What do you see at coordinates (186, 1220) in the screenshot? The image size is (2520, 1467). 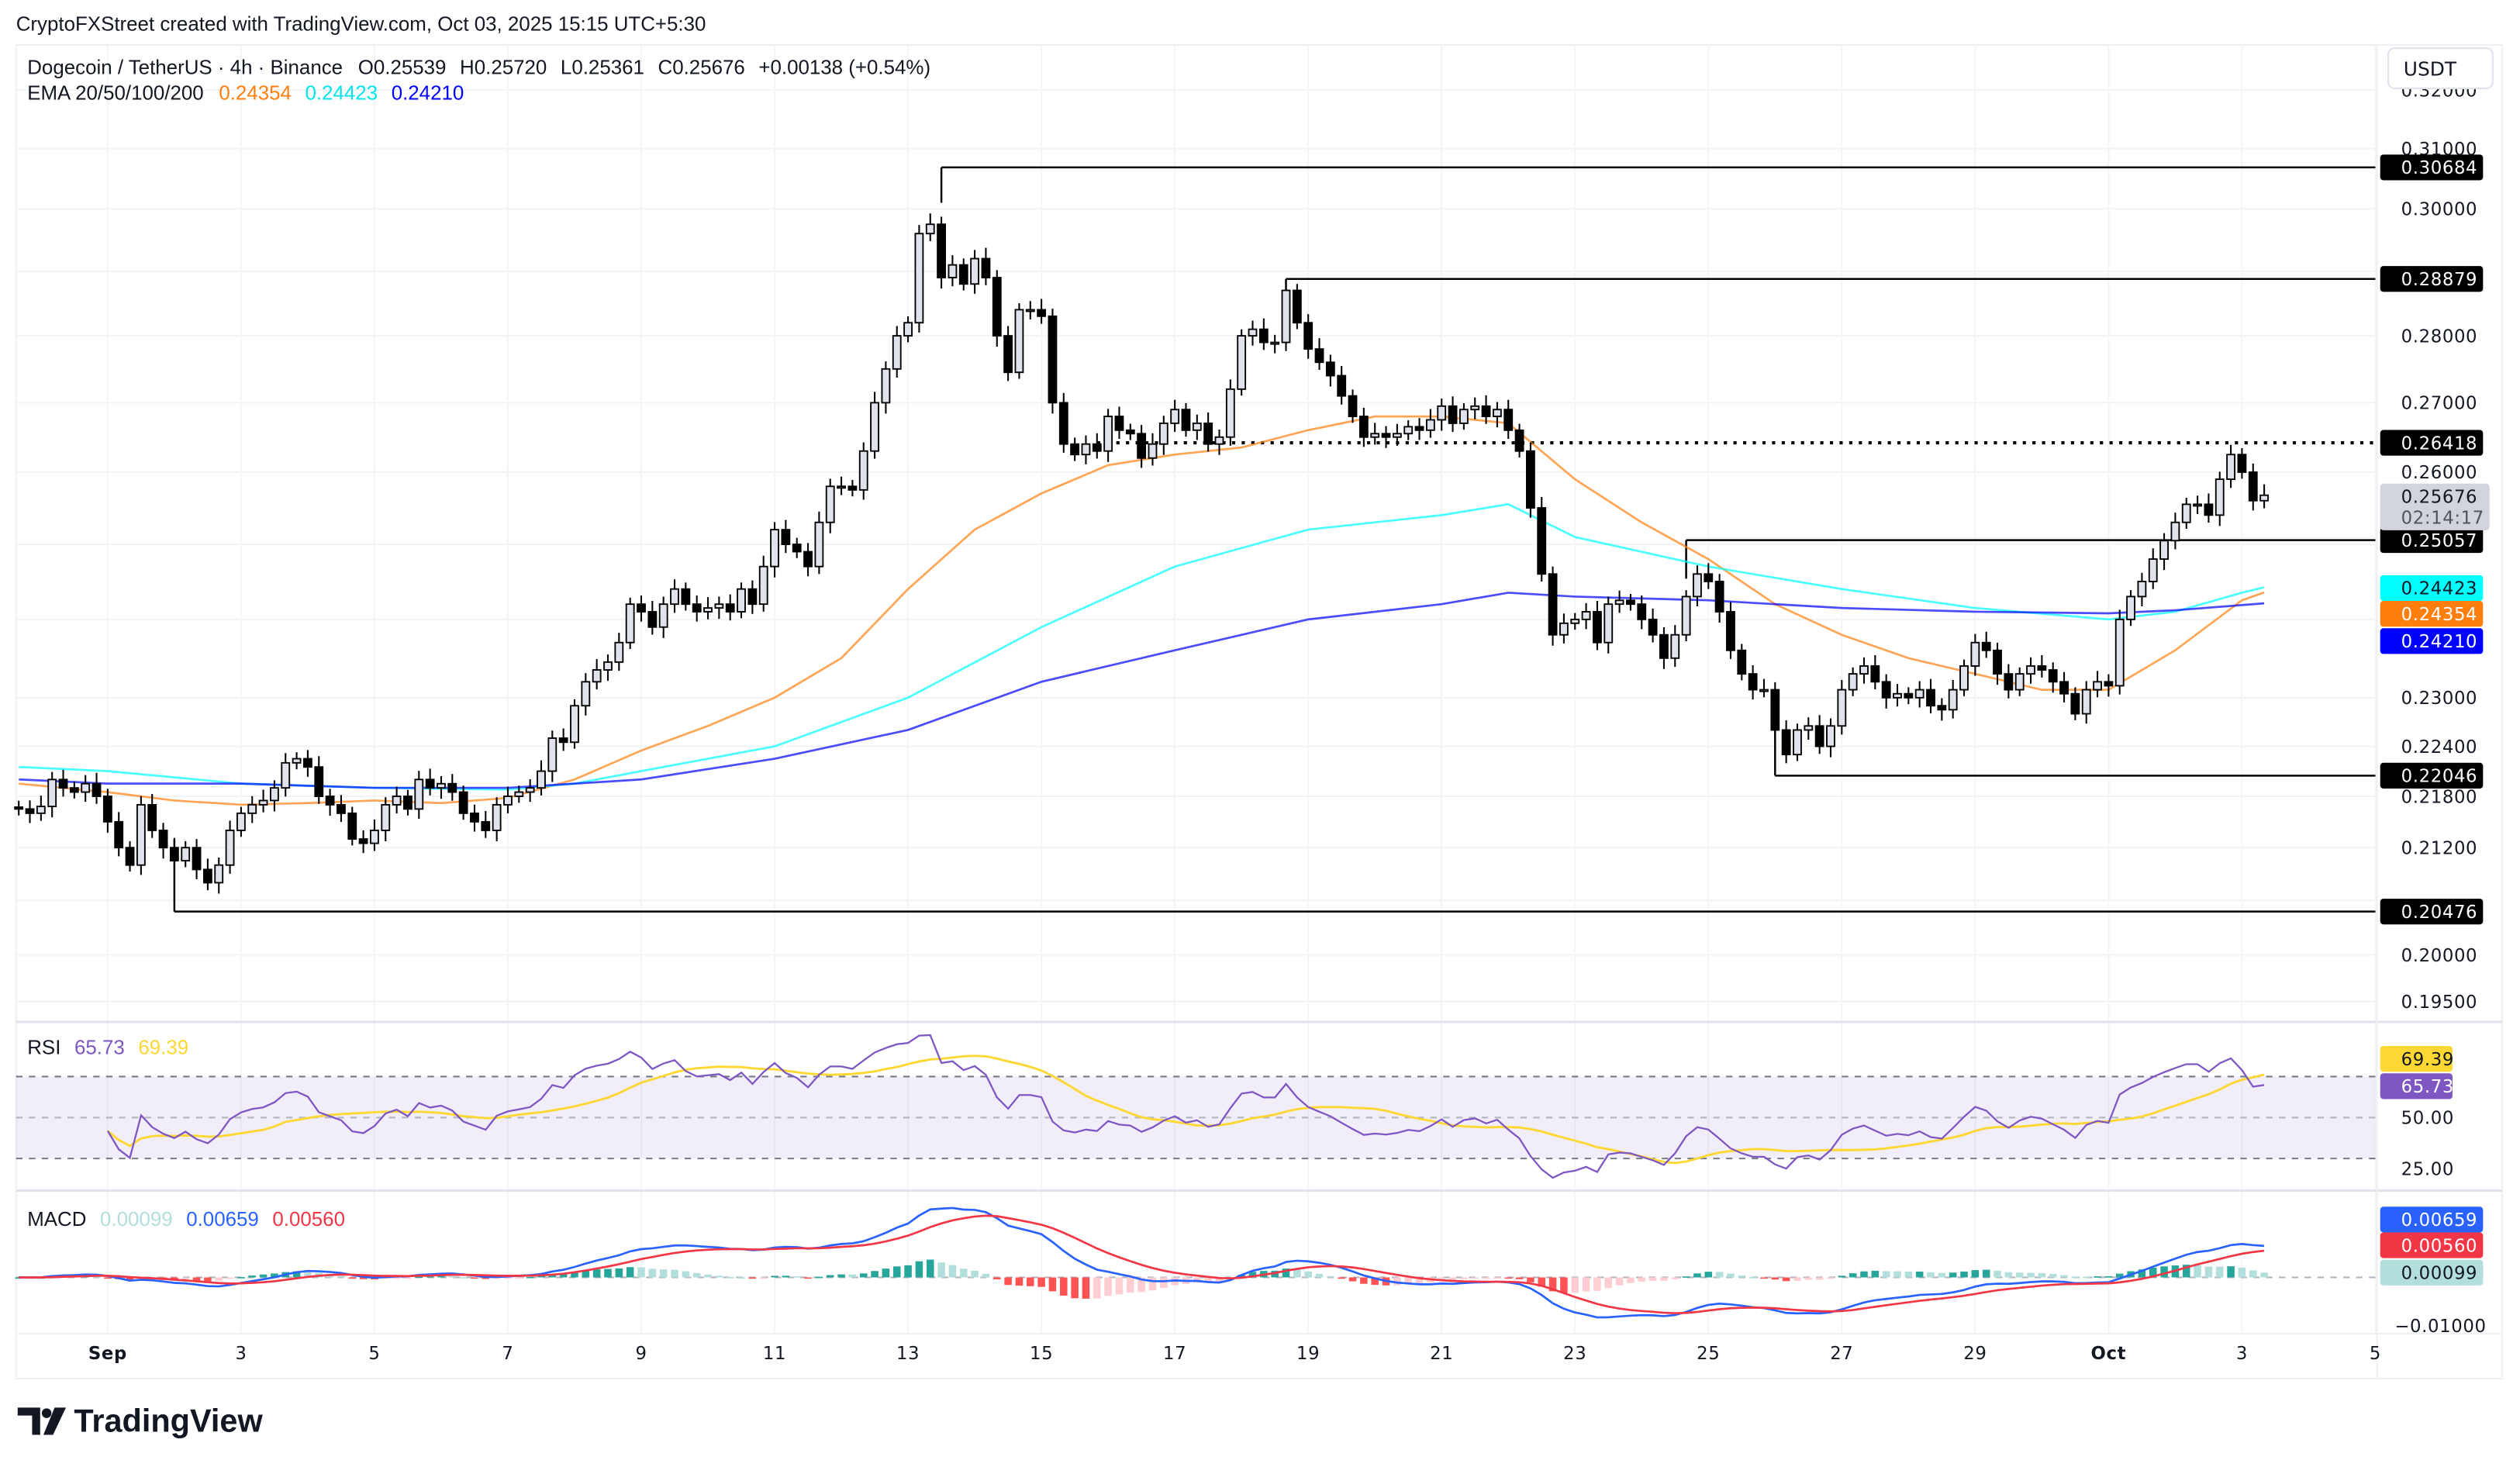 I see `macd-legend: MACD 0.00099 0.00659 0.00560` at bounding box center [186, 1220].